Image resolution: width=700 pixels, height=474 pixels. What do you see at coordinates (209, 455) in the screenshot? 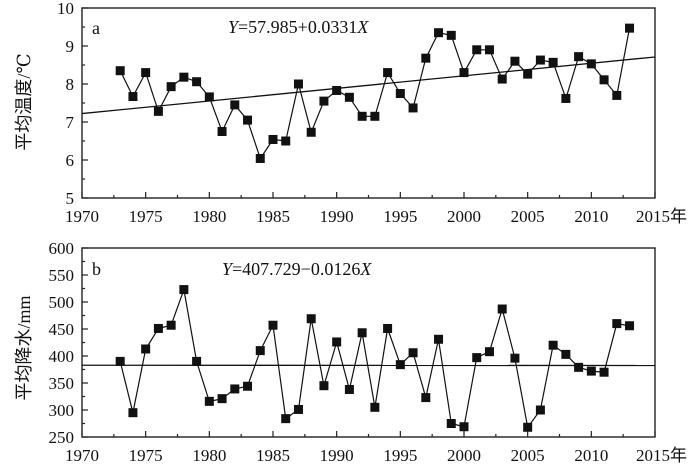
I see `panel-b-x-tick-label: 1980` at bounding box center [209, 455].